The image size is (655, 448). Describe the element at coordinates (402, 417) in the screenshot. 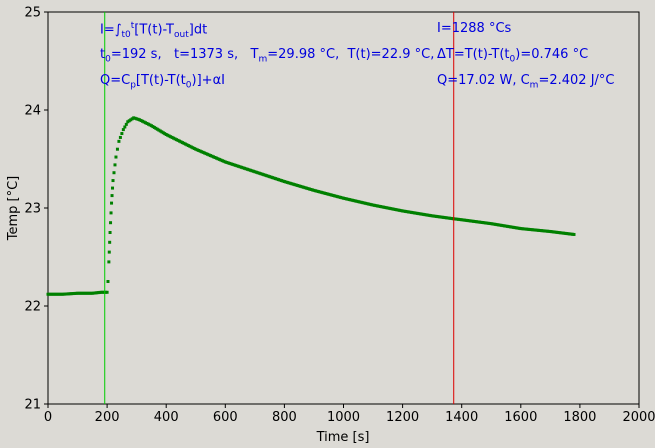

I see `x-tick-label: 1200` at that location.